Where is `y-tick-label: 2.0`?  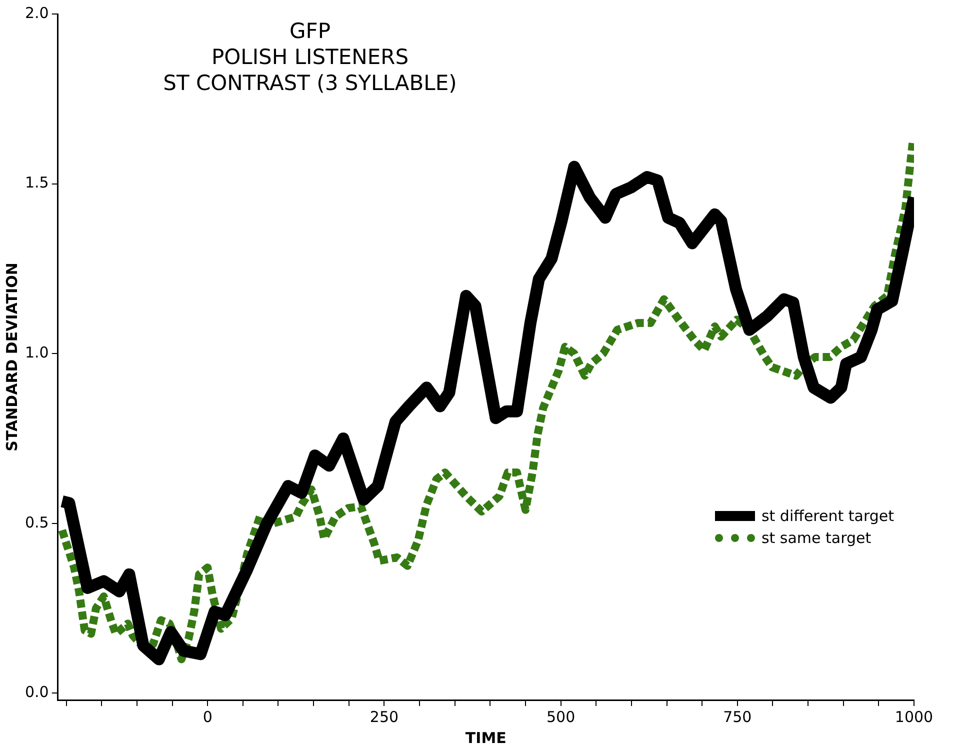 y-tick-label: 2.0 is located at coordinates (36, 13).